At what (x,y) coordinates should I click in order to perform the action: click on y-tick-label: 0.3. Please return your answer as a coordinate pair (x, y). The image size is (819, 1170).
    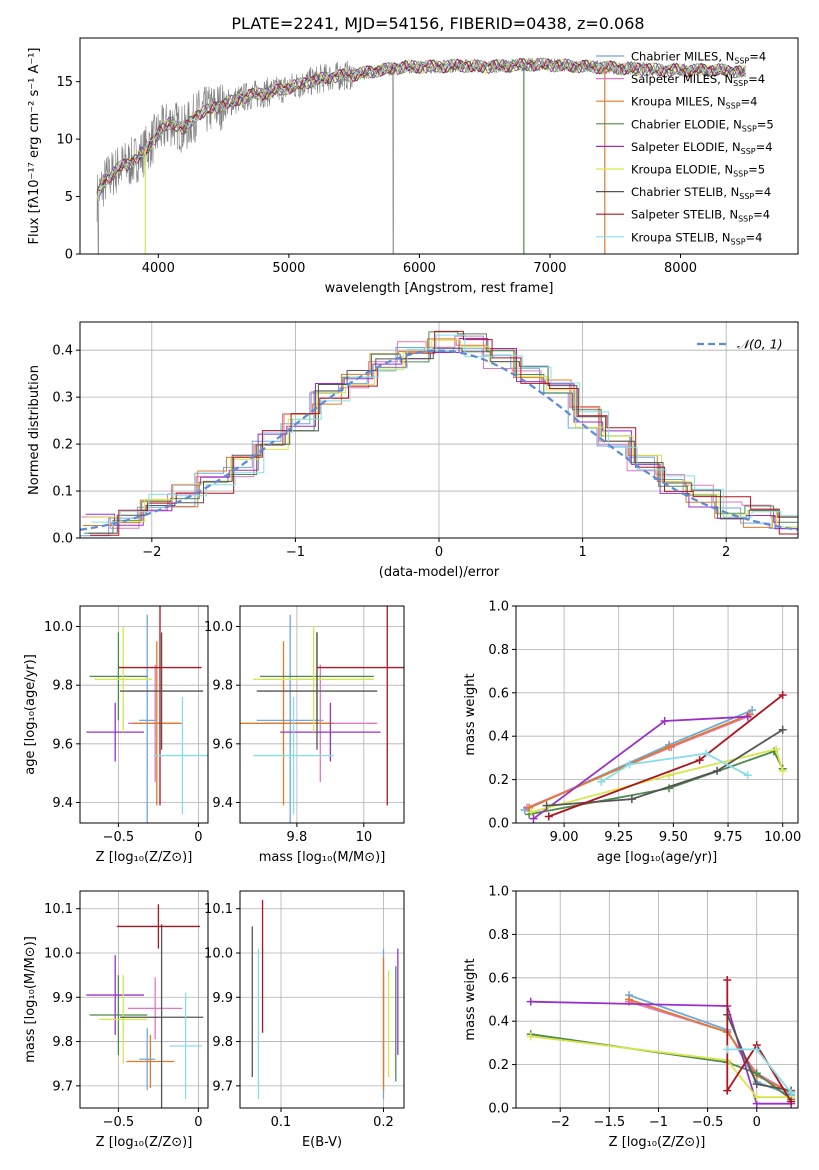
    Looking at the image, I should click on (62, 398).